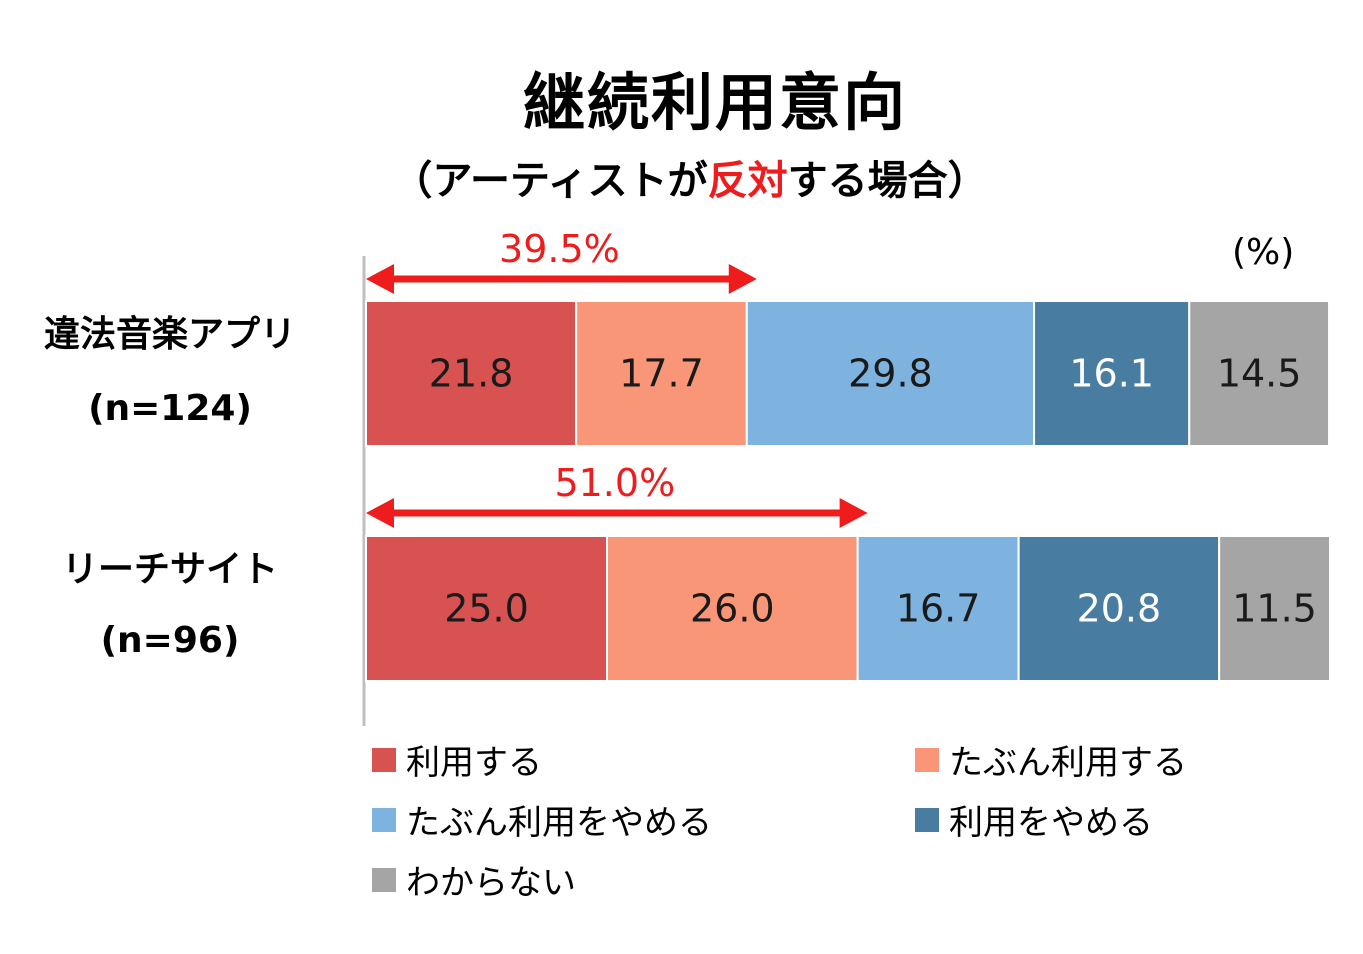  Describe the element at coordinates (474, 763) in the screenshot. I see `legend-label: 利用する` at that location.